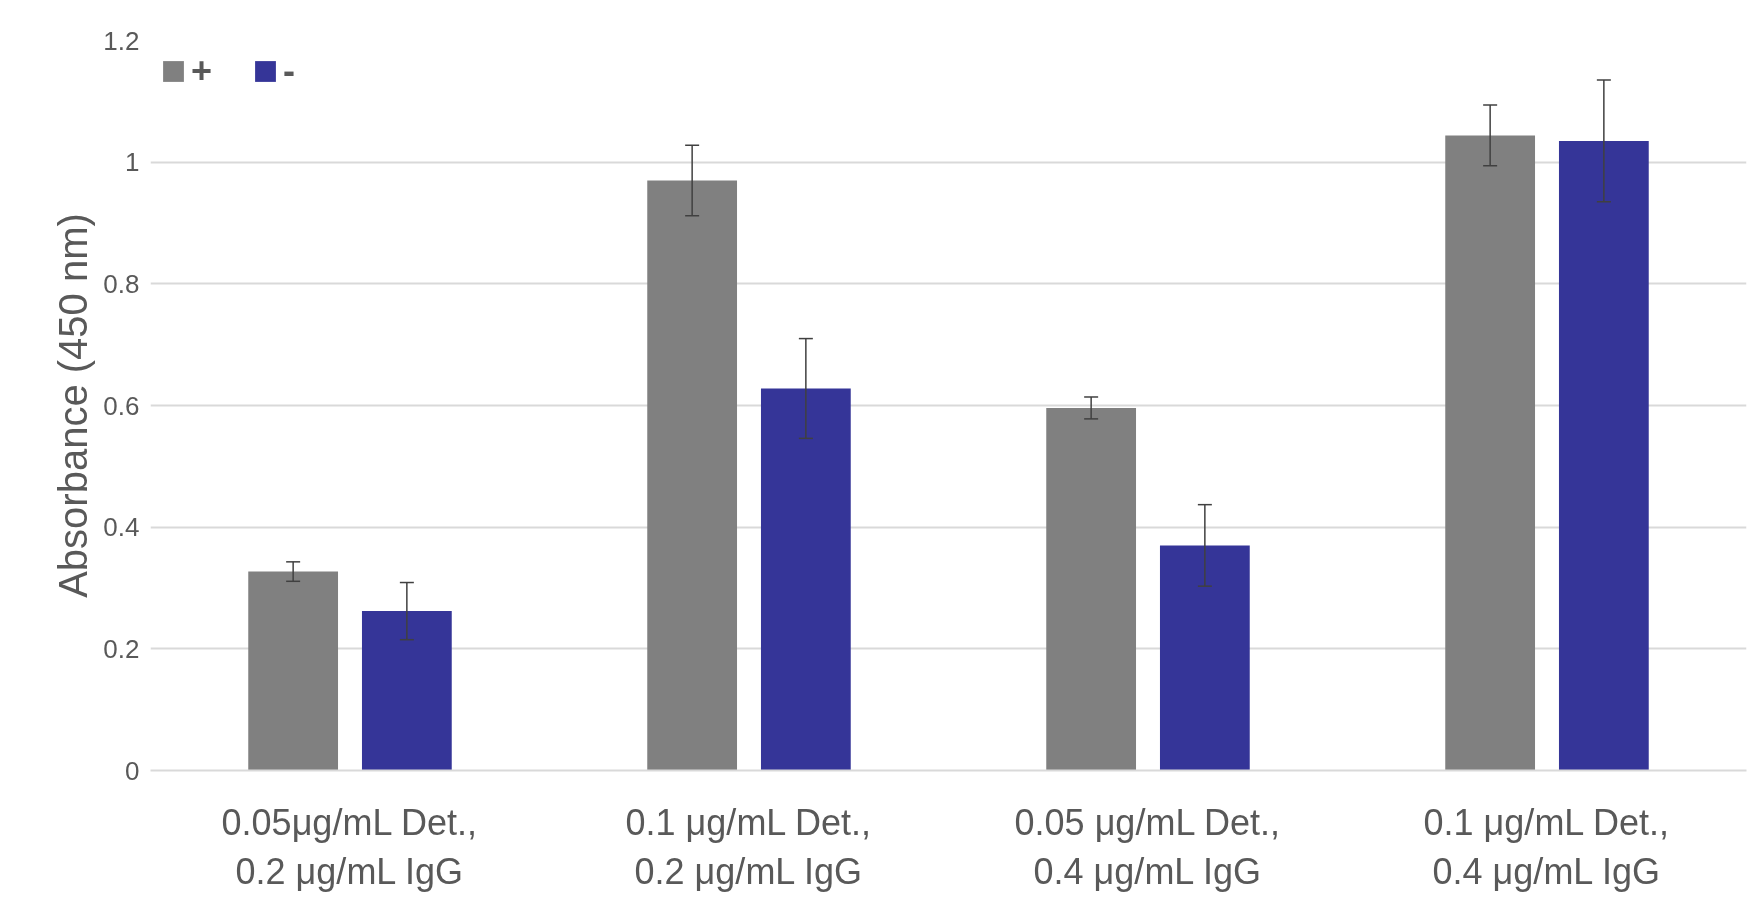  Describe the element at coordinates (202, 71) in the screenshot. I see `legend-label: +` at that location.